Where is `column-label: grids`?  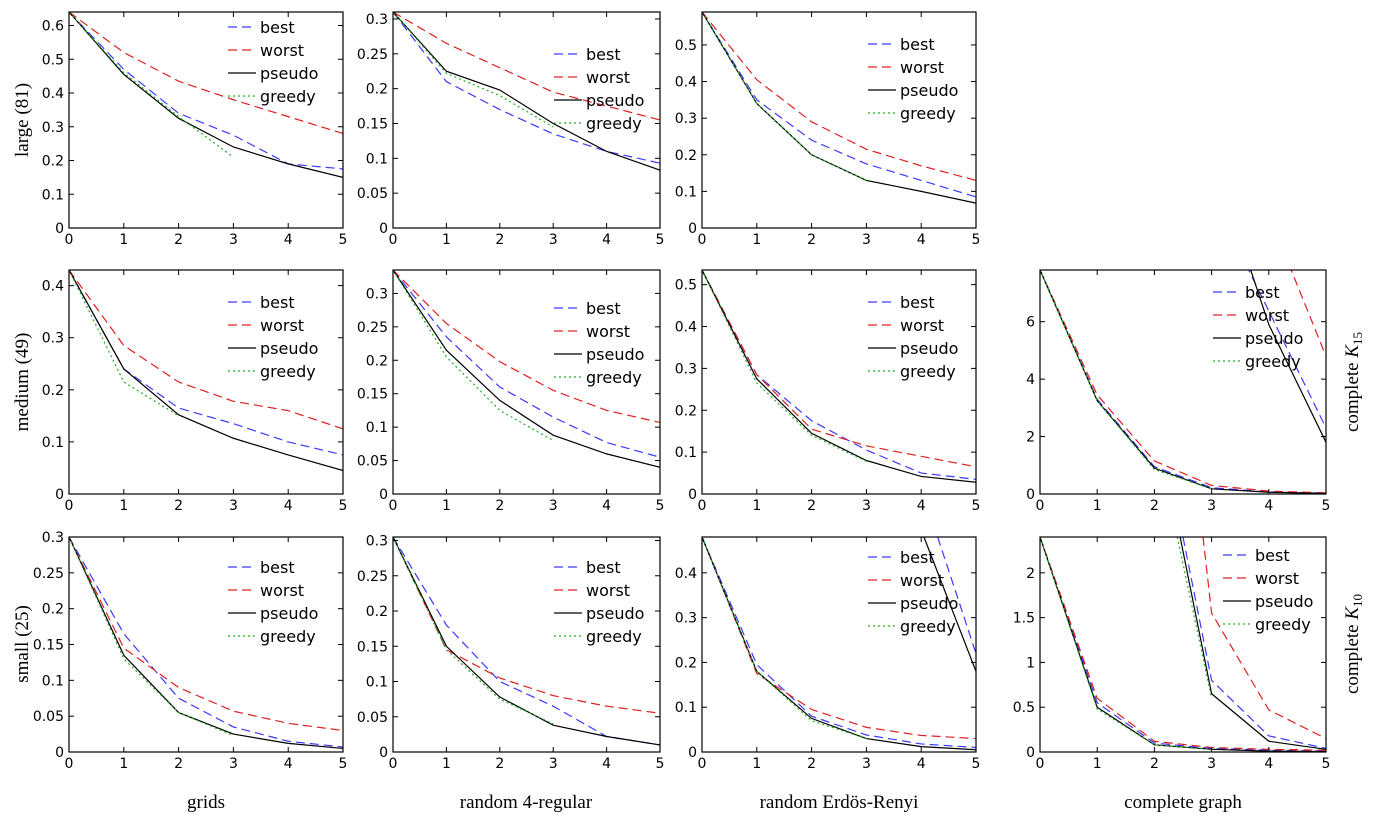
column-label: grids is located at coordinates (206, 802).